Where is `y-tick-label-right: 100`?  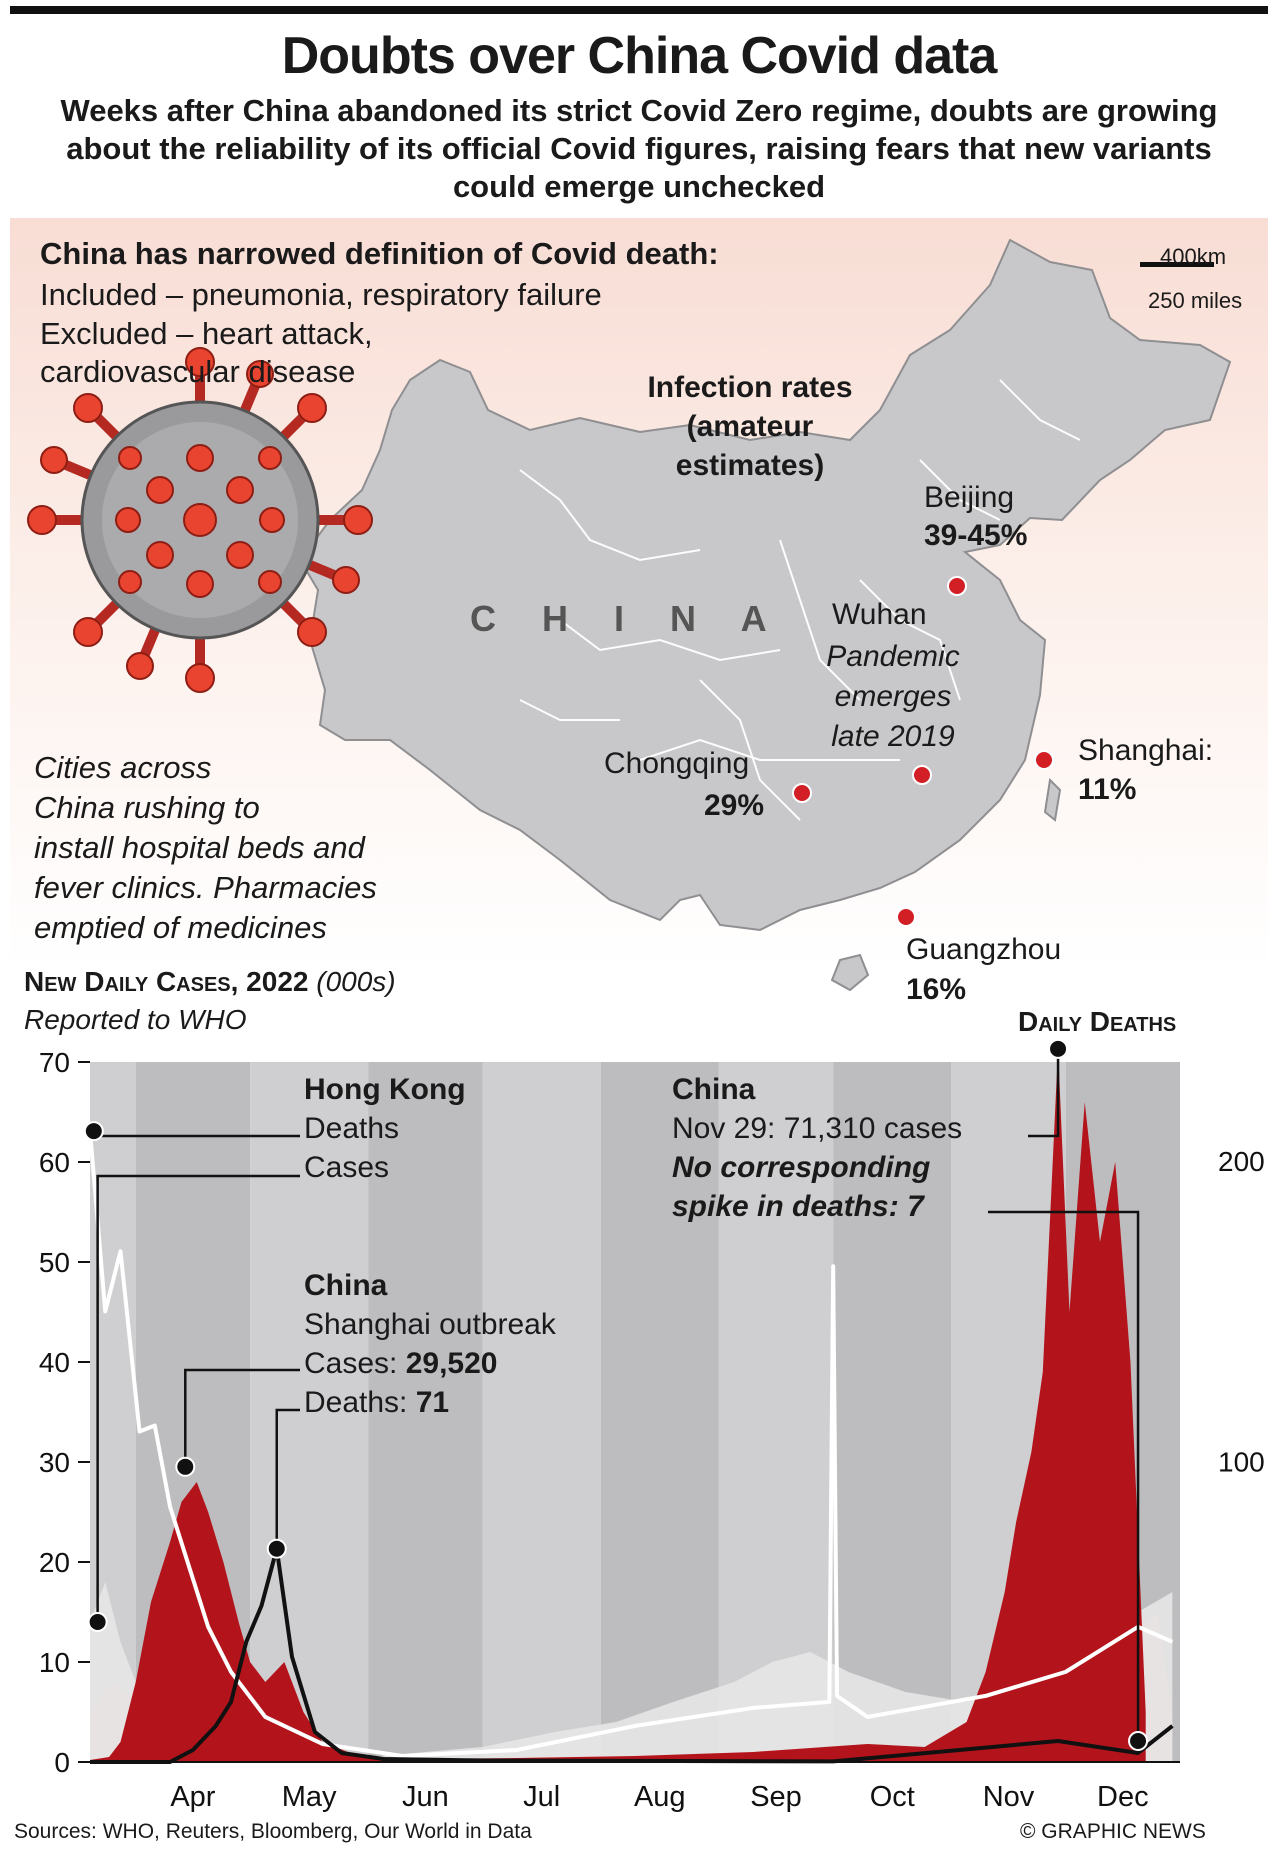
y-tick-label-right: 100 is located at coordinates (1241, 1462).